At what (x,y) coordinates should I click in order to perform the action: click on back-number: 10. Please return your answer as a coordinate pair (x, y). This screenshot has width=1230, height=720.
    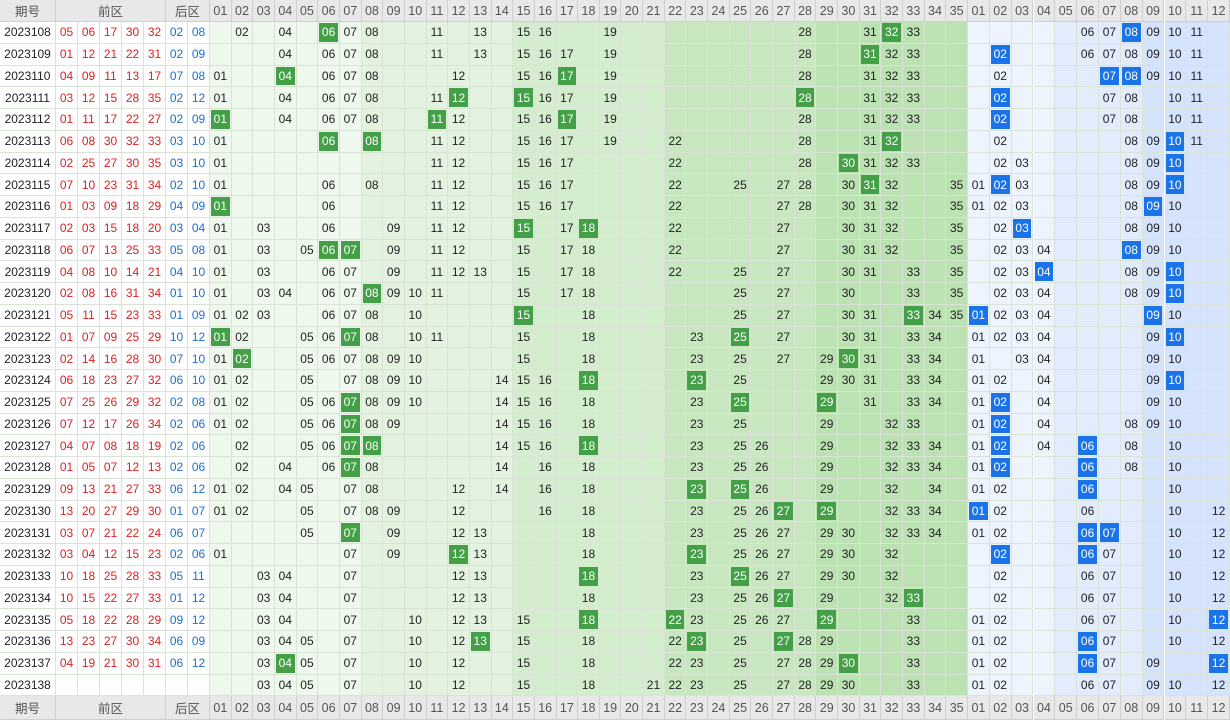
    Looking at the image, I should click on (199, 141).